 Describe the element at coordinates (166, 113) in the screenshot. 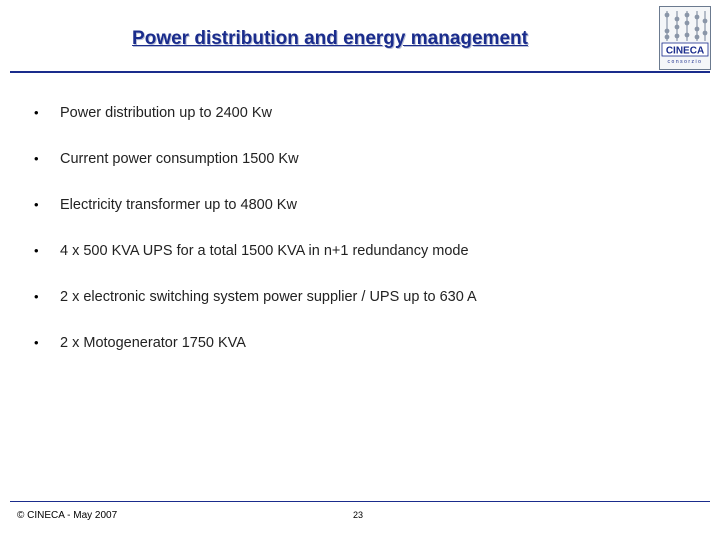

I see `bullet-text: Power distribution up to 2400 Kw` at that location.